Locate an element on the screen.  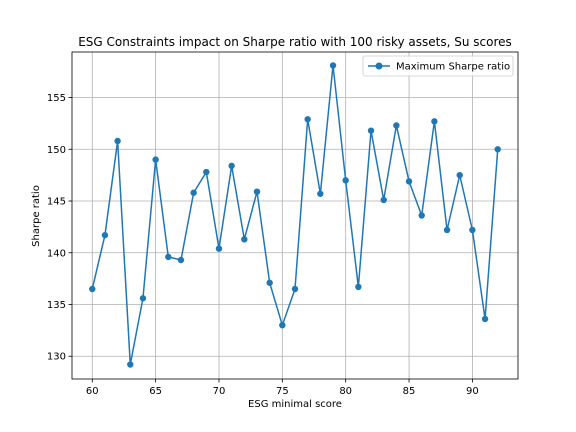
legend-box is located at coordinates (438, 66).